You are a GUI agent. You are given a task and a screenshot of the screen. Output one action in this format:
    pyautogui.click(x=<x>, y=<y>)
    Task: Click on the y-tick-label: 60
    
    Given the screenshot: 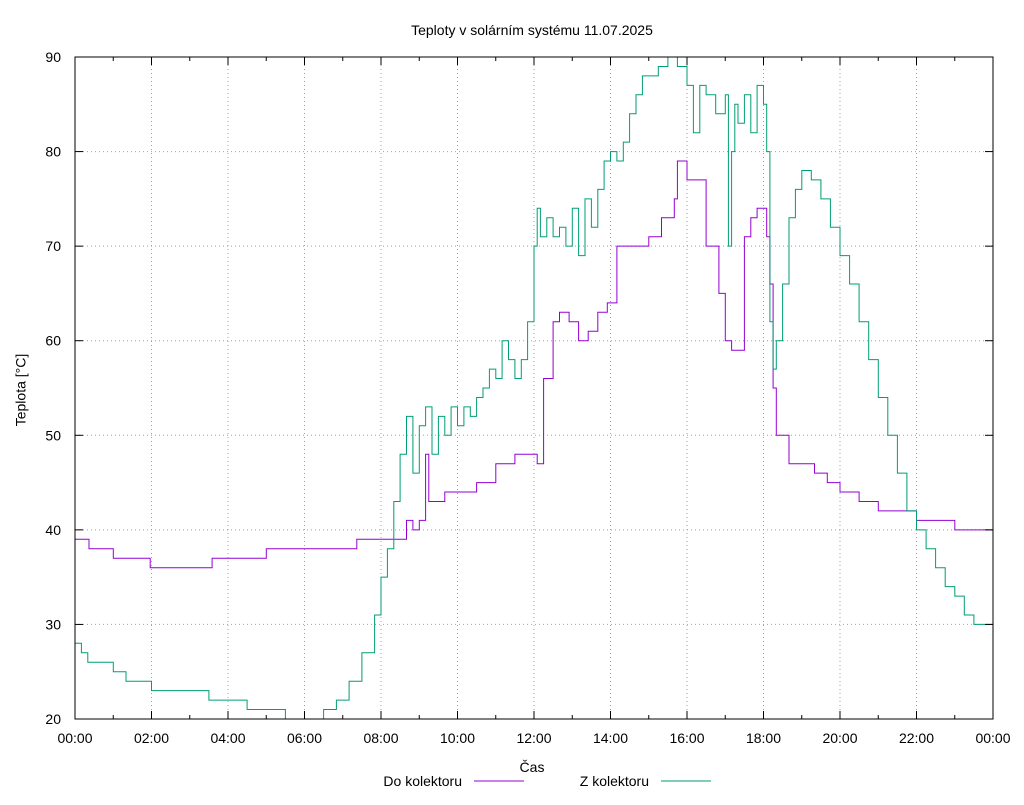 What is the action you would take?
    pyautogui.click(x=53, y=341)
    